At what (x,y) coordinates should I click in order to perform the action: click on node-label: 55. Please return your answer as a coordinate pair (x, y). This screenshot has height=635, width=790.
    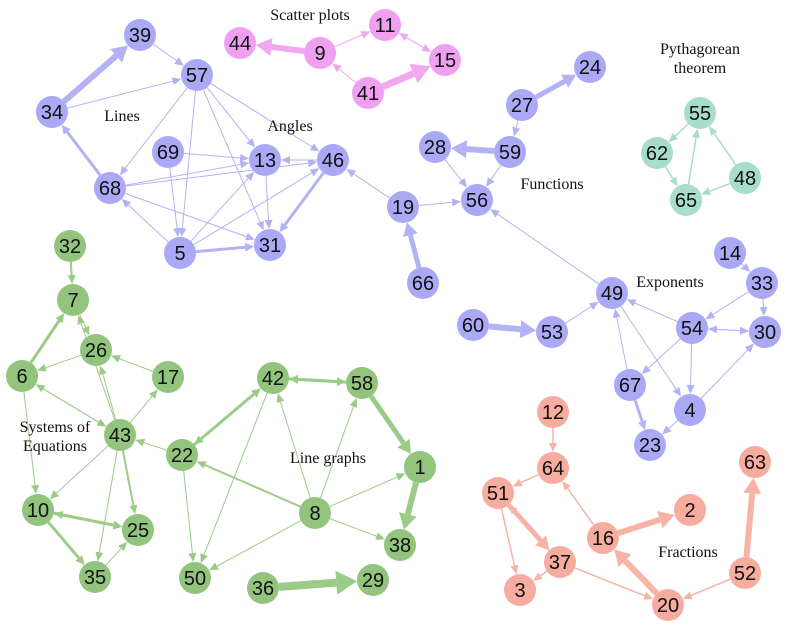
    Looking at the image, I should click on (700, 114).